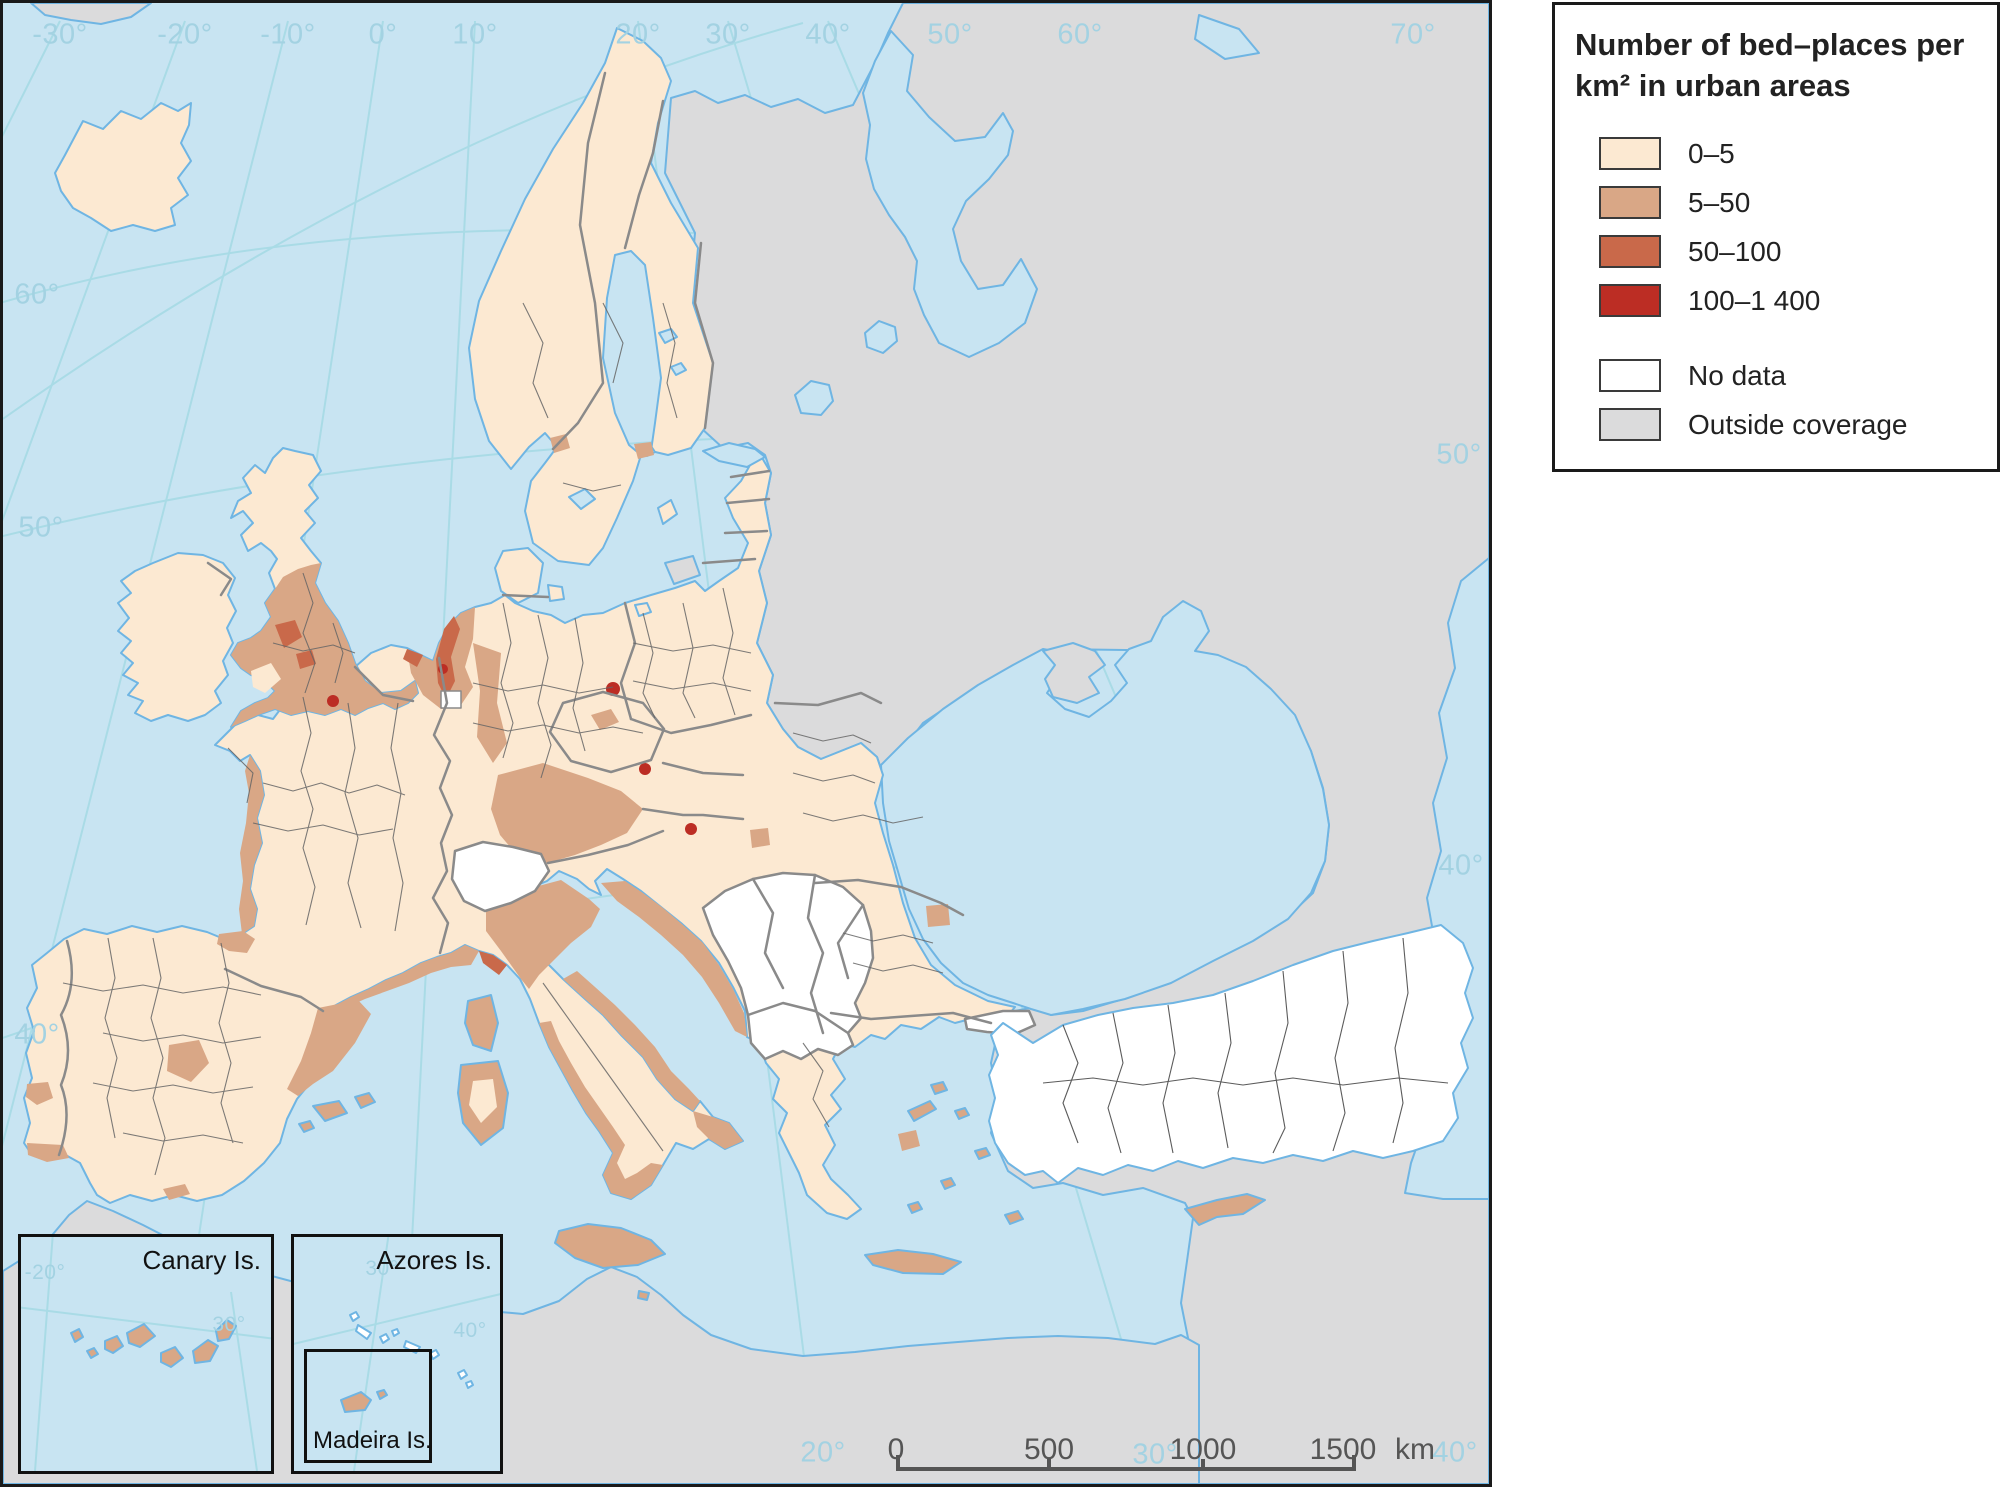  Describe the element at coordinates (324, 645) in the screenshot. I see `england-wales-region` at that location.